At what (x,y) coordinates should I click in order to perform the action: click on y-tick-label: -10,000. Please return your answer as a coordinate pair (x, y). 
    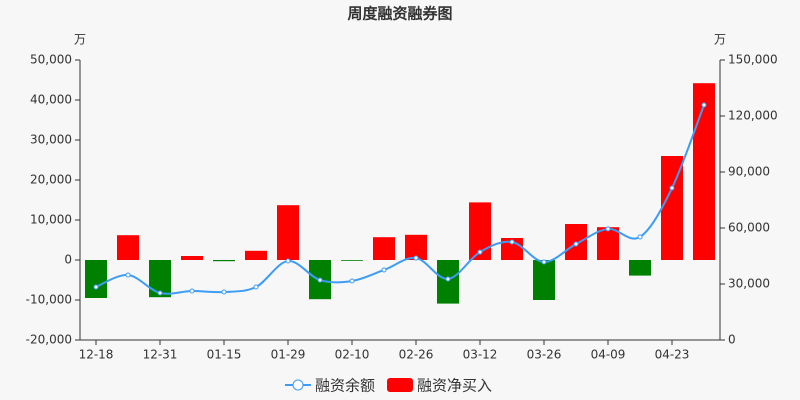
    Looking at the image, I should click on (49, 300).